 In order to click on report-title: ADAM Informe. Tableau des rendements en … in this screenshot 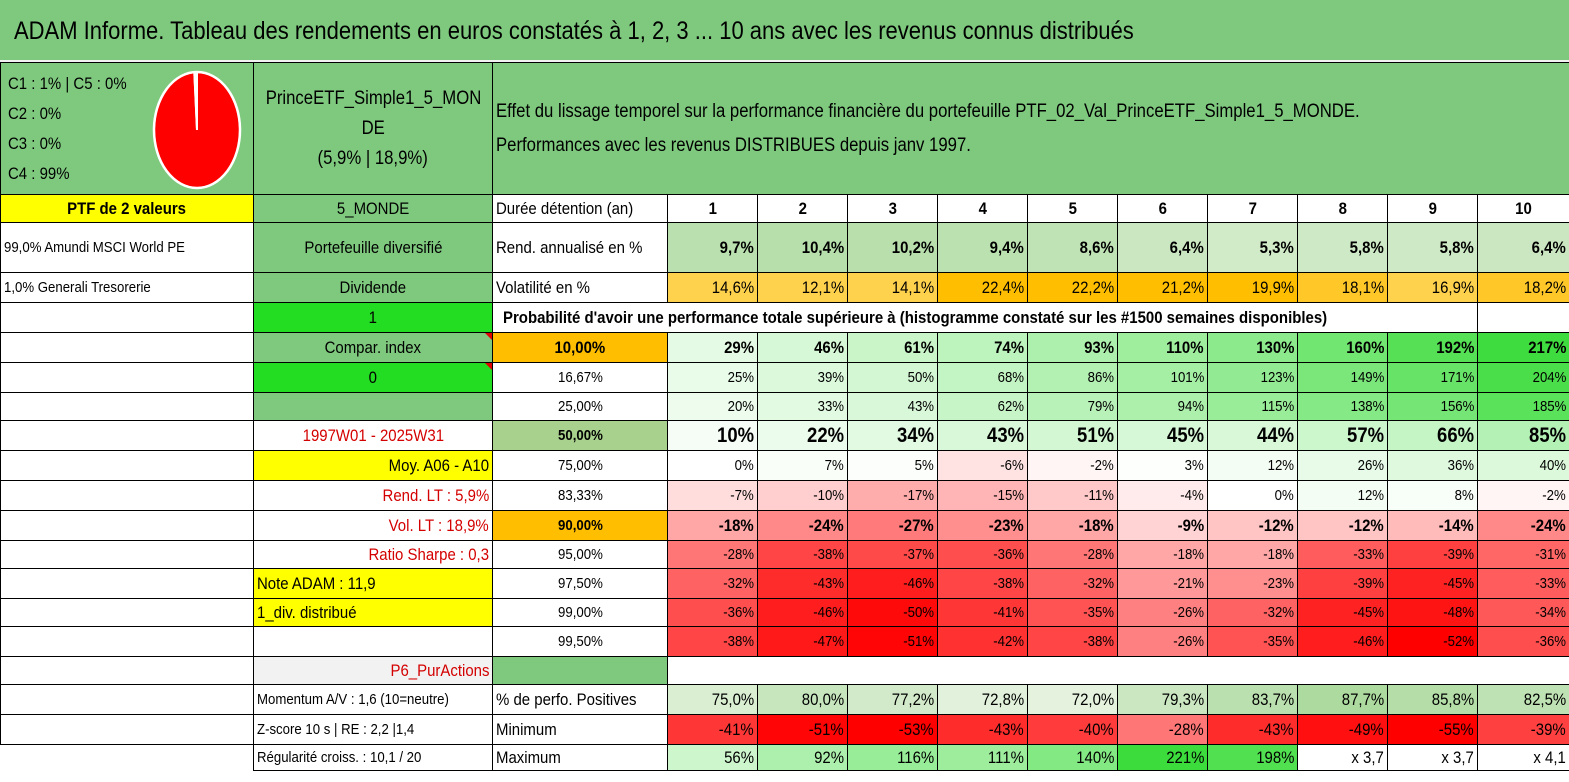, I will do `click(784, 31)`.